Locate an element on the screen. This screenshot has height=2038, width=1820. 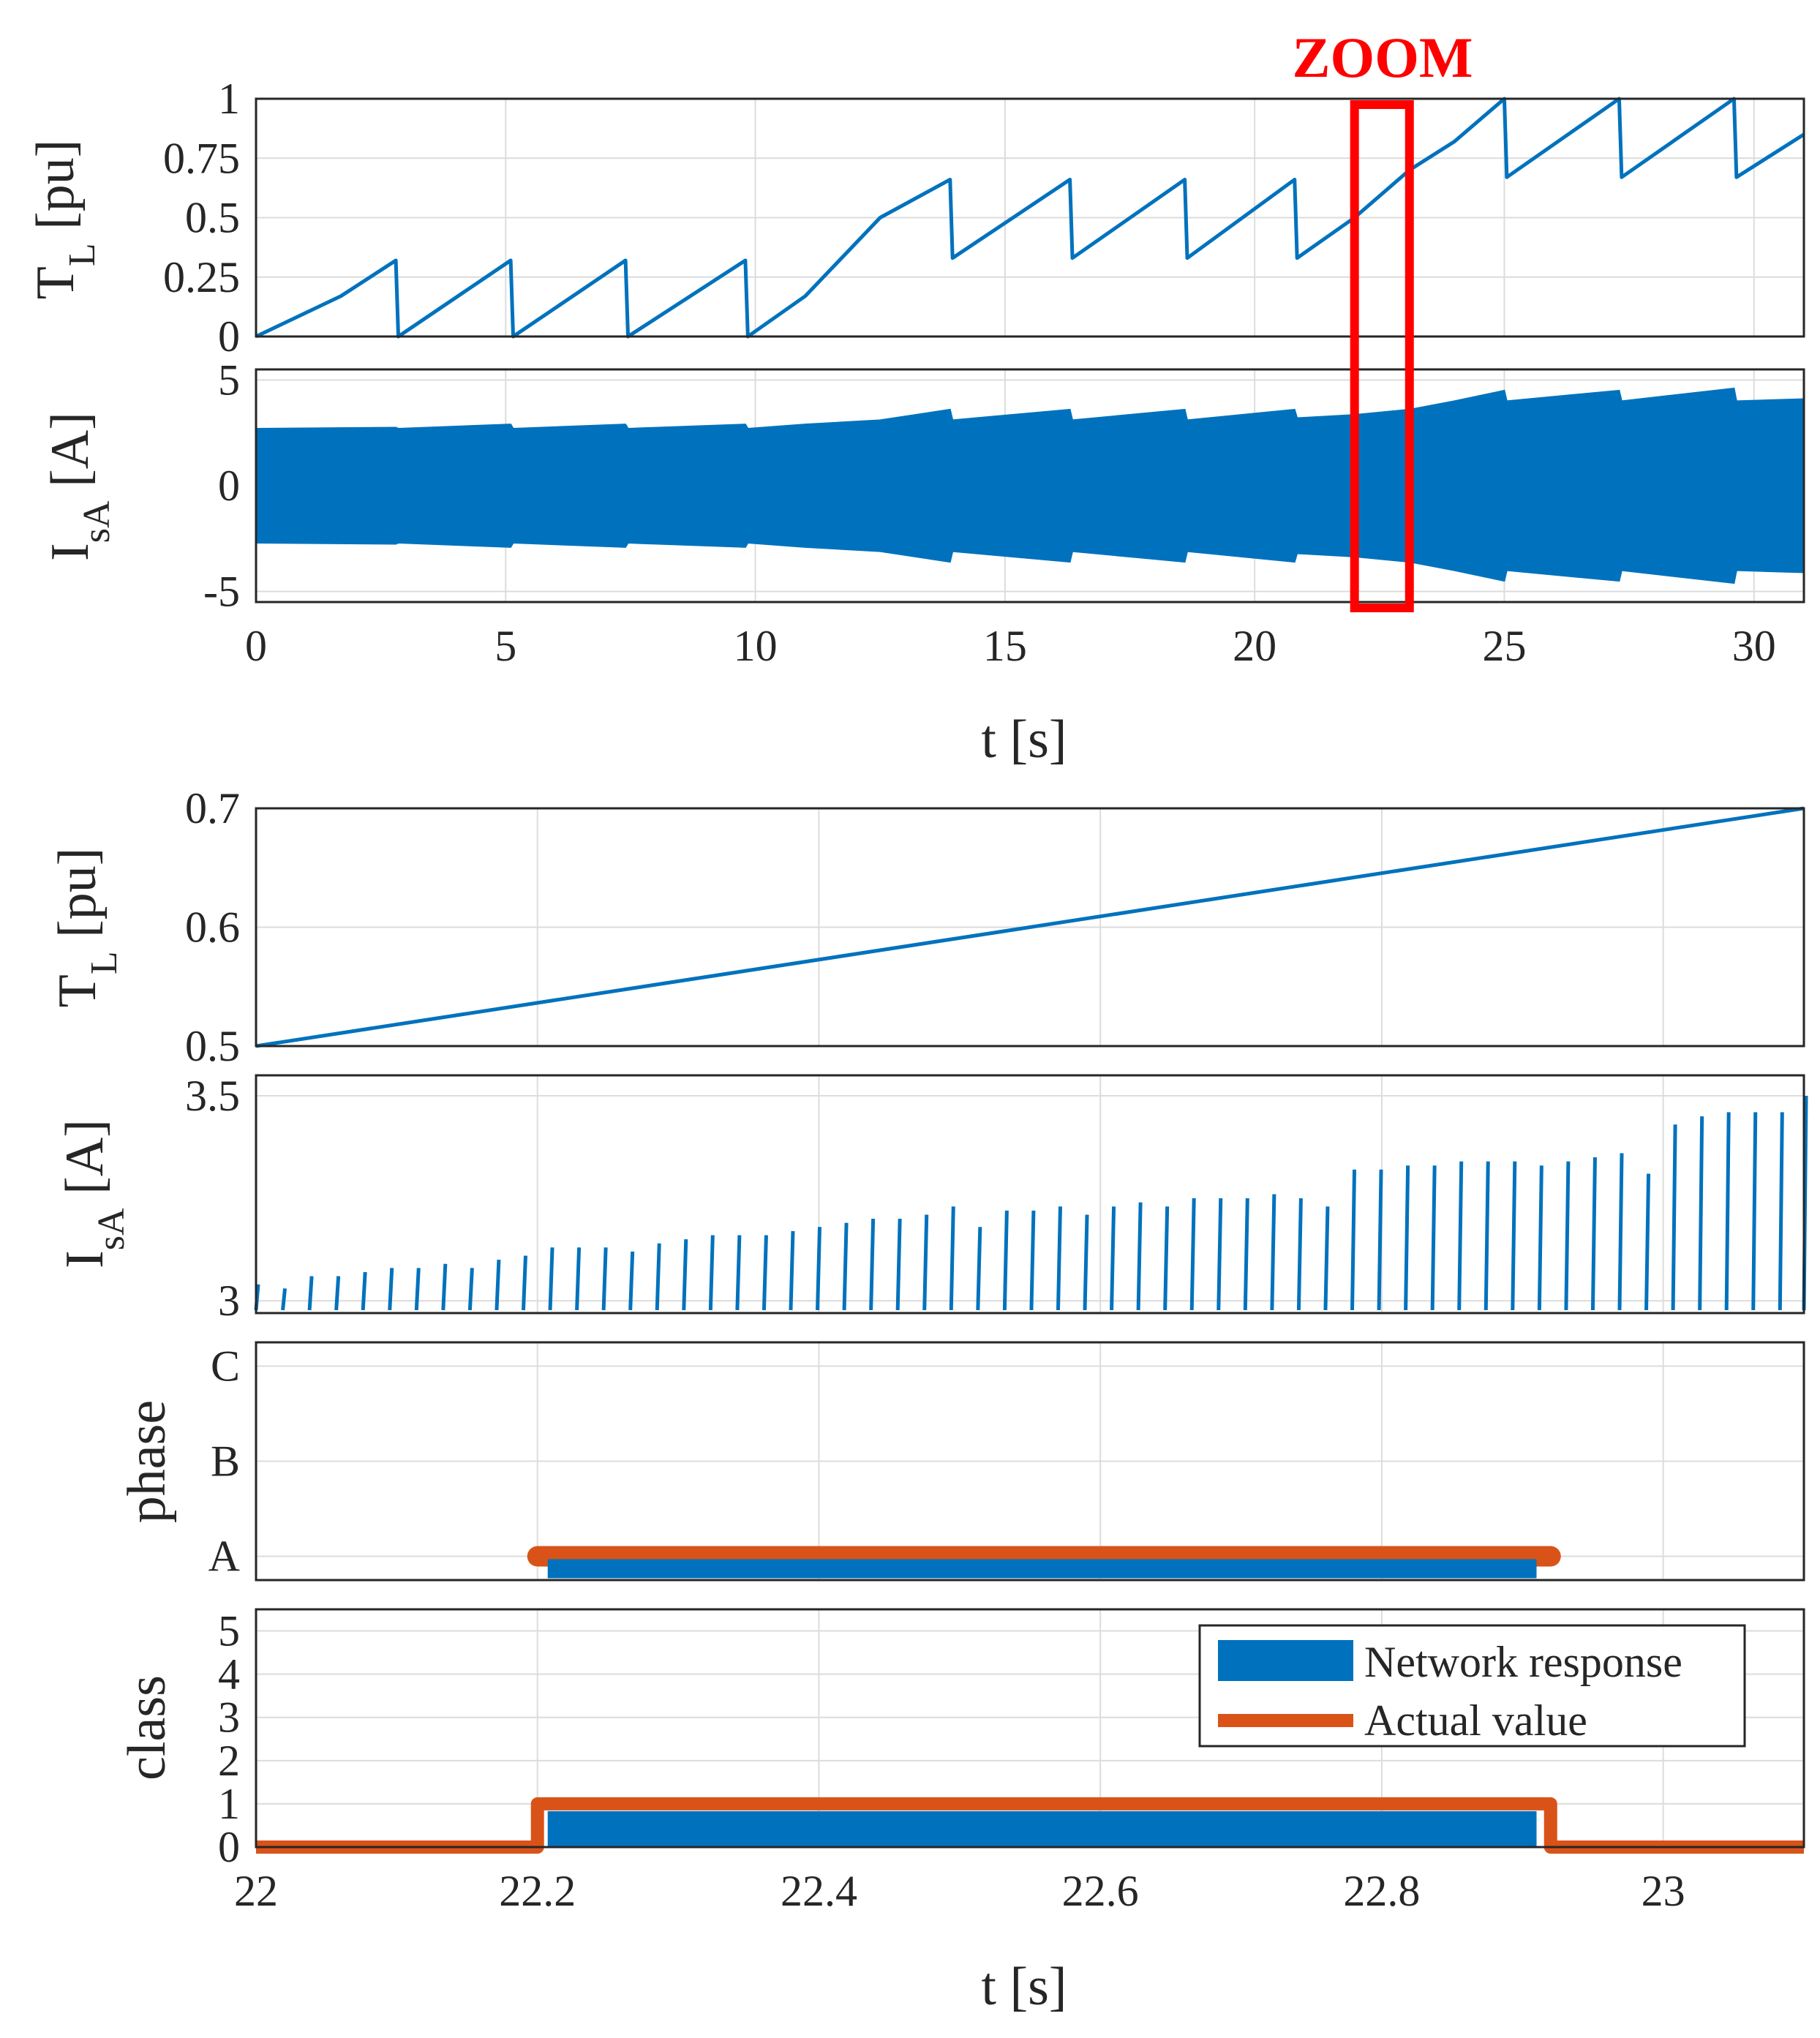
legend-label-actual-value: Actual value is located at coordinates (1475, 1721).